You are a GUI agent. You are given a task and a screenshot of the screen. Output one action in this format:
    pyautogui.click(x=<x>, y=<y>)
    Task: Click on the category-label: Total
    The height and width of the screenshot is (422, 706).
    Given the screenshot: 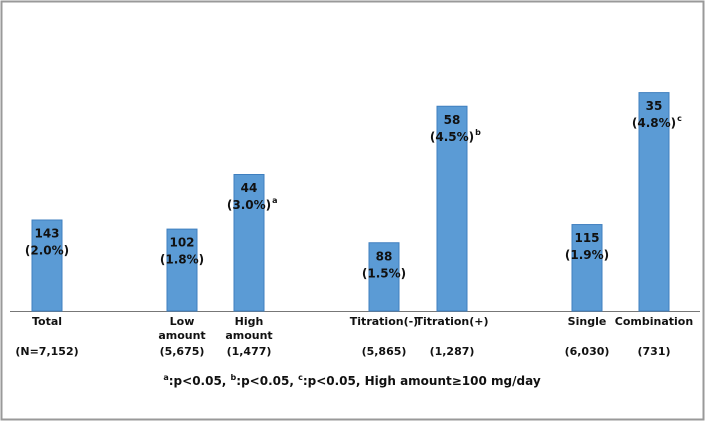 What is the action you would take?
    pyautogui.click(x=47, y=321)
    